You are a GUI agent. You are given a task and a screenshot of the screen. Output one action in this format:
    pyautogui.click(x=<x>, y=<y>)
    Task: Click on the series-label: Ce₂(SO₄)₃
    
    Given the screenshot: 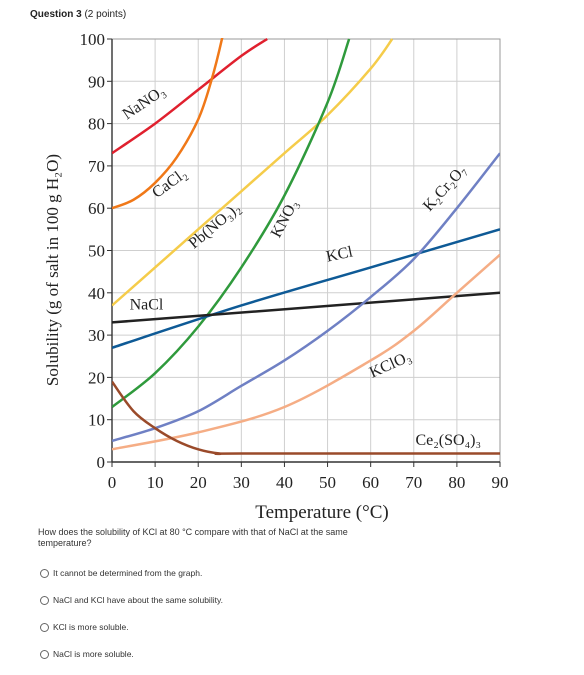 What is the action you would take?
    pyautogui.click(x=448, y=440)
    